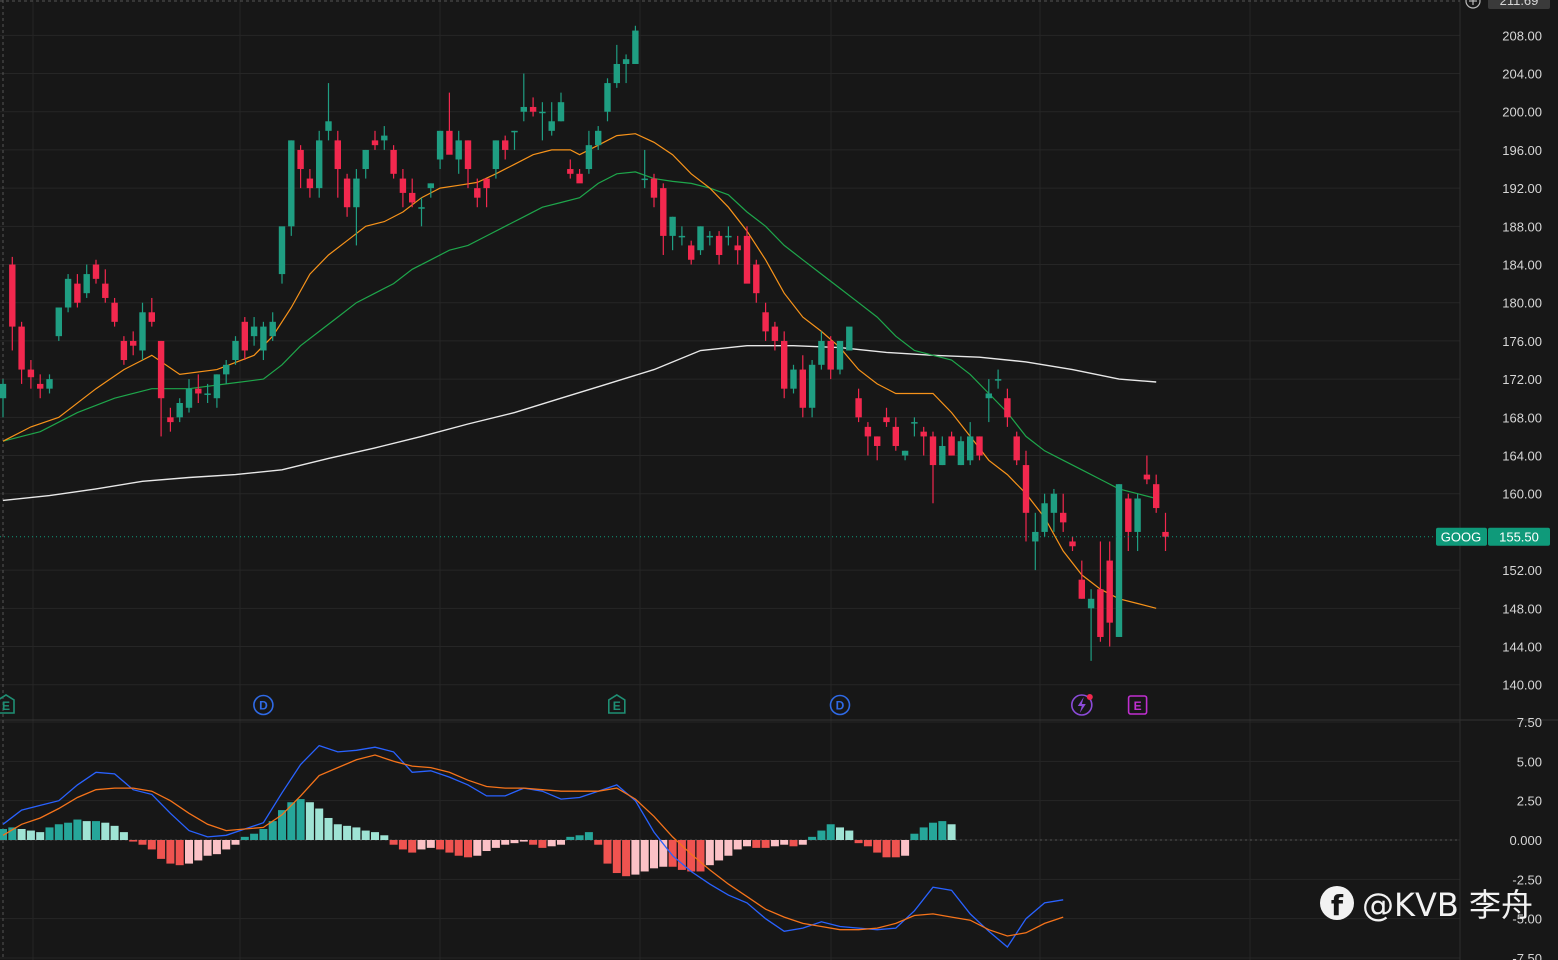  What do you see at coordinates (1473, 4) in the screenshot?
I see `add-alert-icon` at bounding box center [1473, 4].